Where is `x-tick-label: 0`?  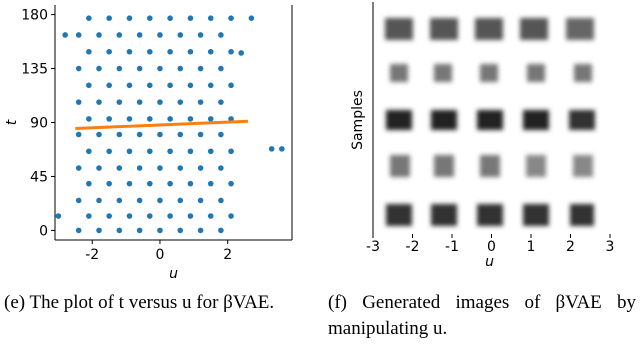
x-tick-label: 0 is located at coordinates (159, 255).